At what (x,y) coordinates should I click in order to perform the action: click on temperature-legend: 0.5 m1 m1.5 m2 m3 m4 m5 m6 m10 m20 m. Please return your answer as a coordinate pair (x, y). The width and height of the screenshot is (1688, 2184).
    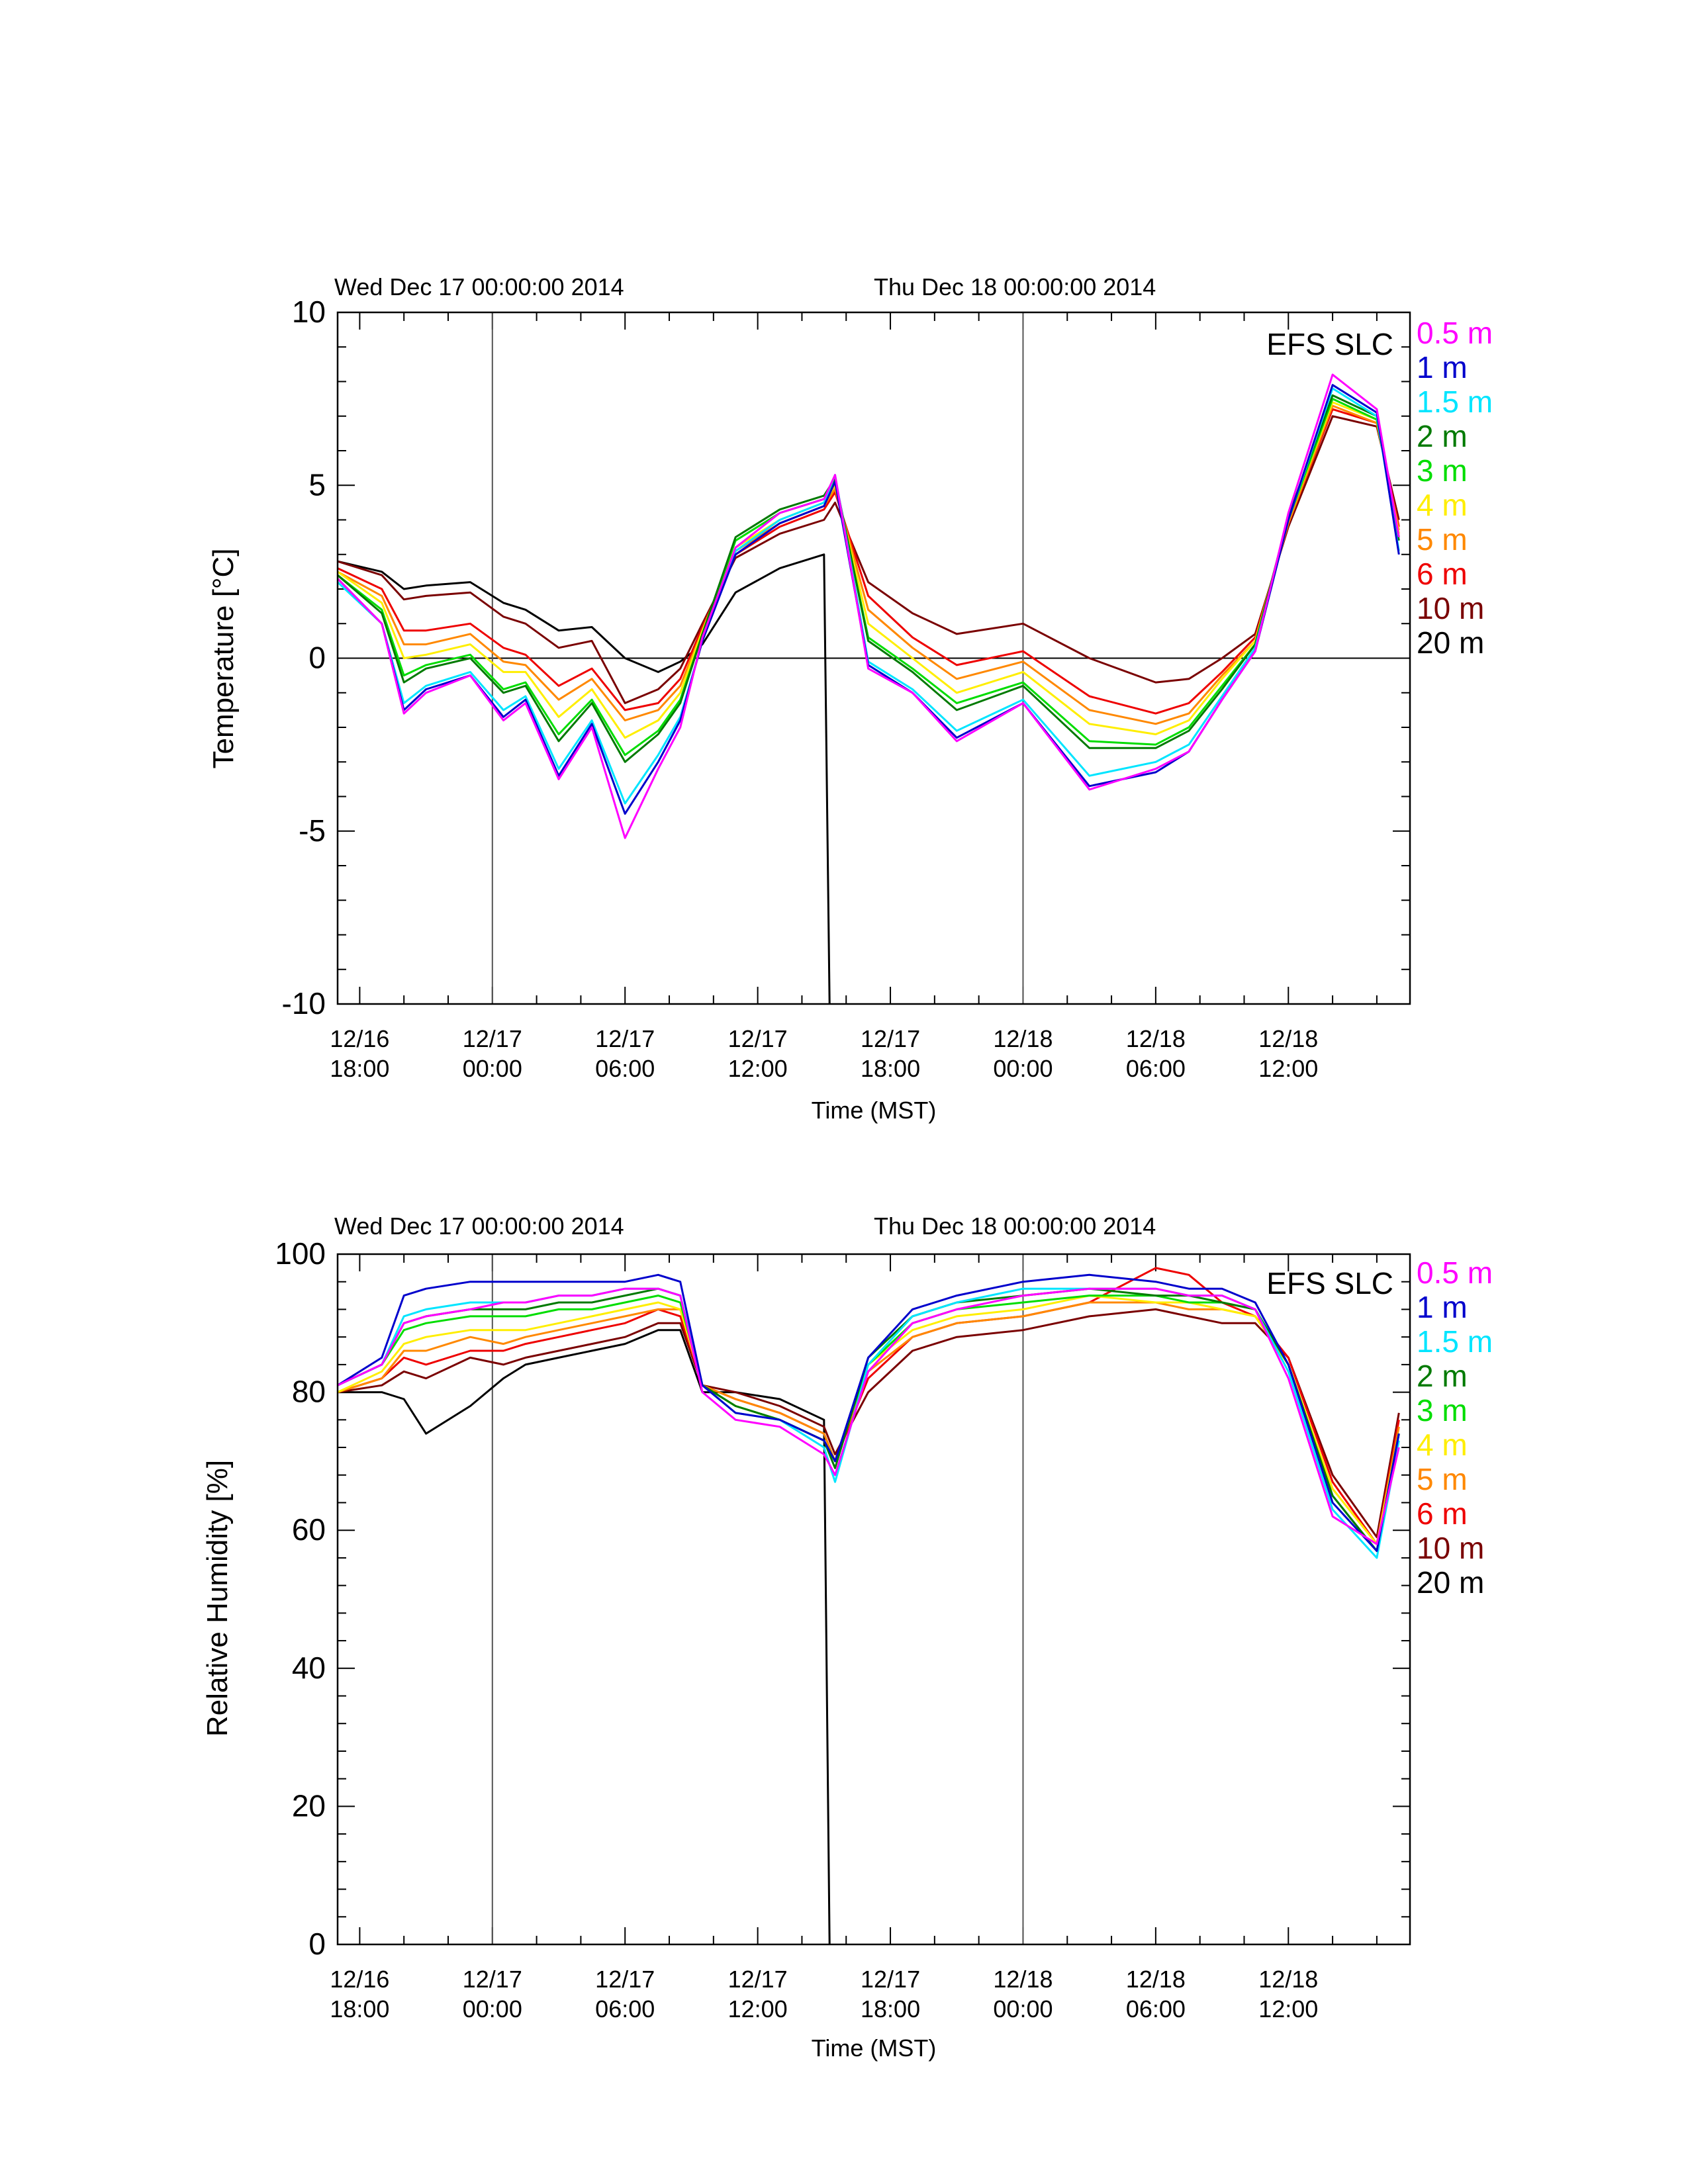
    Looking at the image, I should click on (1455, 488).